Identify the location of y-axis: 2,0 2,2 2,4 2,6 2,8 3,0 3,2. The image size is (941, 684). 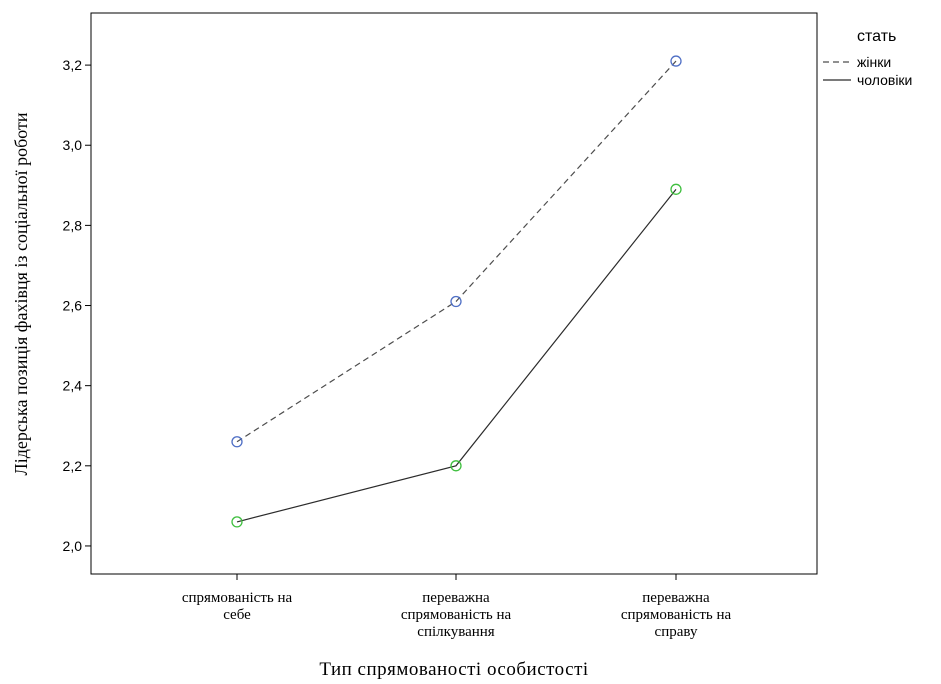
(77, 305).